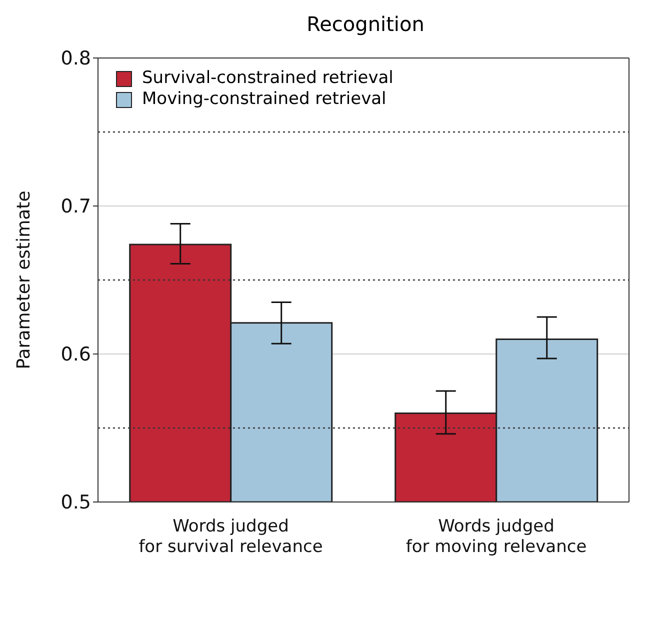 This screenshot has width=647, height=628. Describe the element at coordinates (496, 536) in the screenshot. I see `x-tick-label: Words judged for moving relevance` at that location.